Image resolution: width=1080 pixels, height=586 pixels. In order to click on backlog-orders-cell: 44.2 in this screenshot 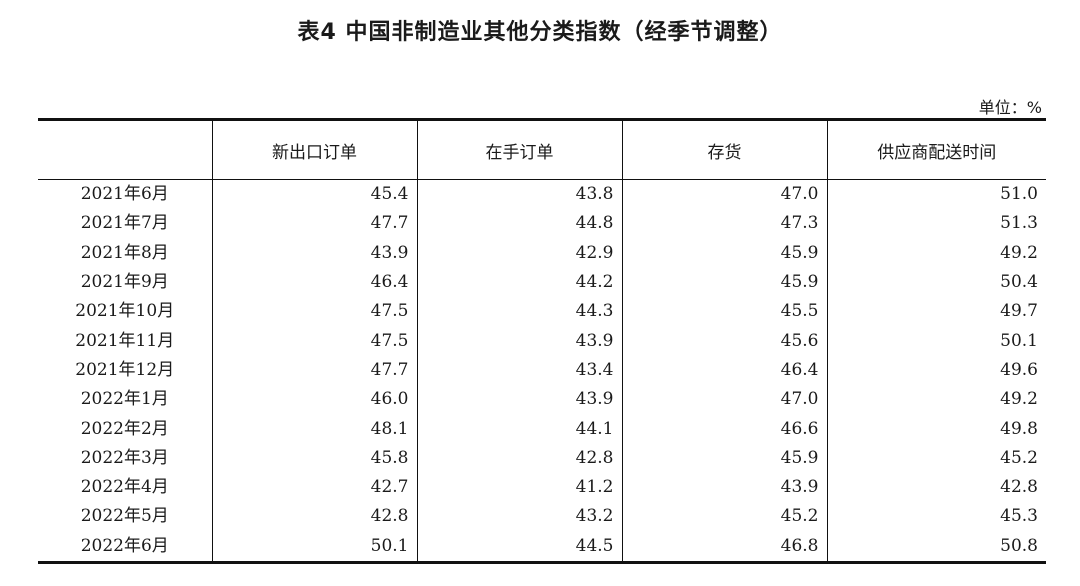, I will do `click(519, 282)`.